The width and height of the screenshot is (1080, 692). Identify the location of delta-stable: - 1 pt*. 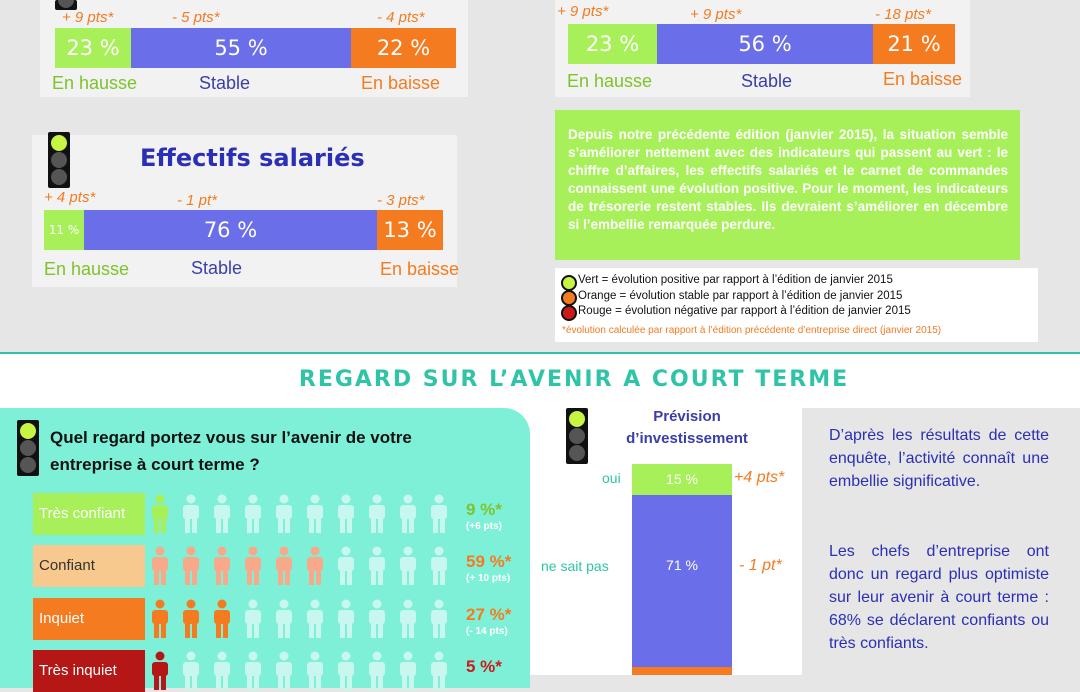
(197, 200).